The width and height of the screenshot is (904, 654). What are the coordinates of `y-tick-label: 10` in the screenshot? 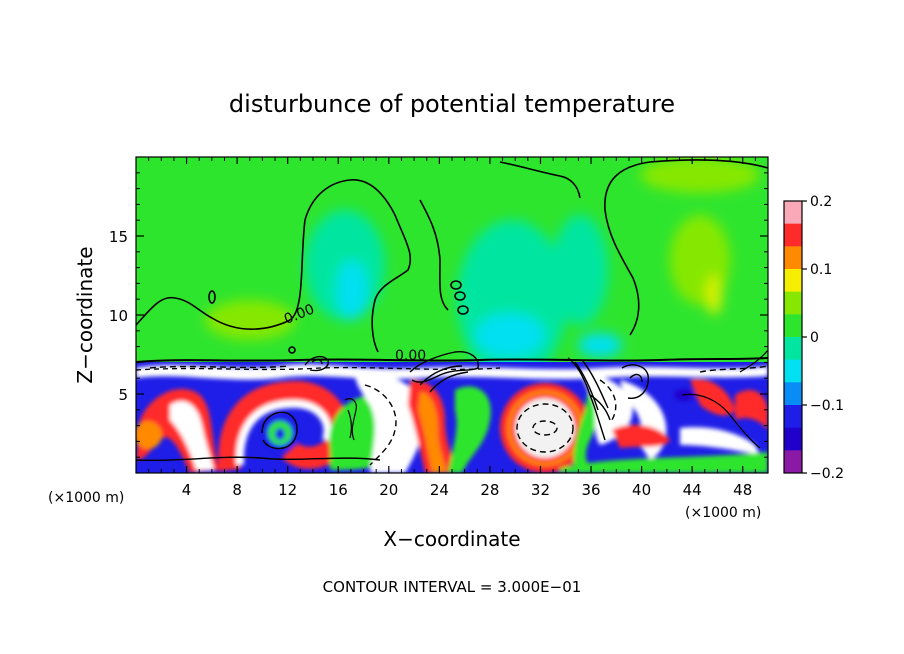 It's located at (118, 316).